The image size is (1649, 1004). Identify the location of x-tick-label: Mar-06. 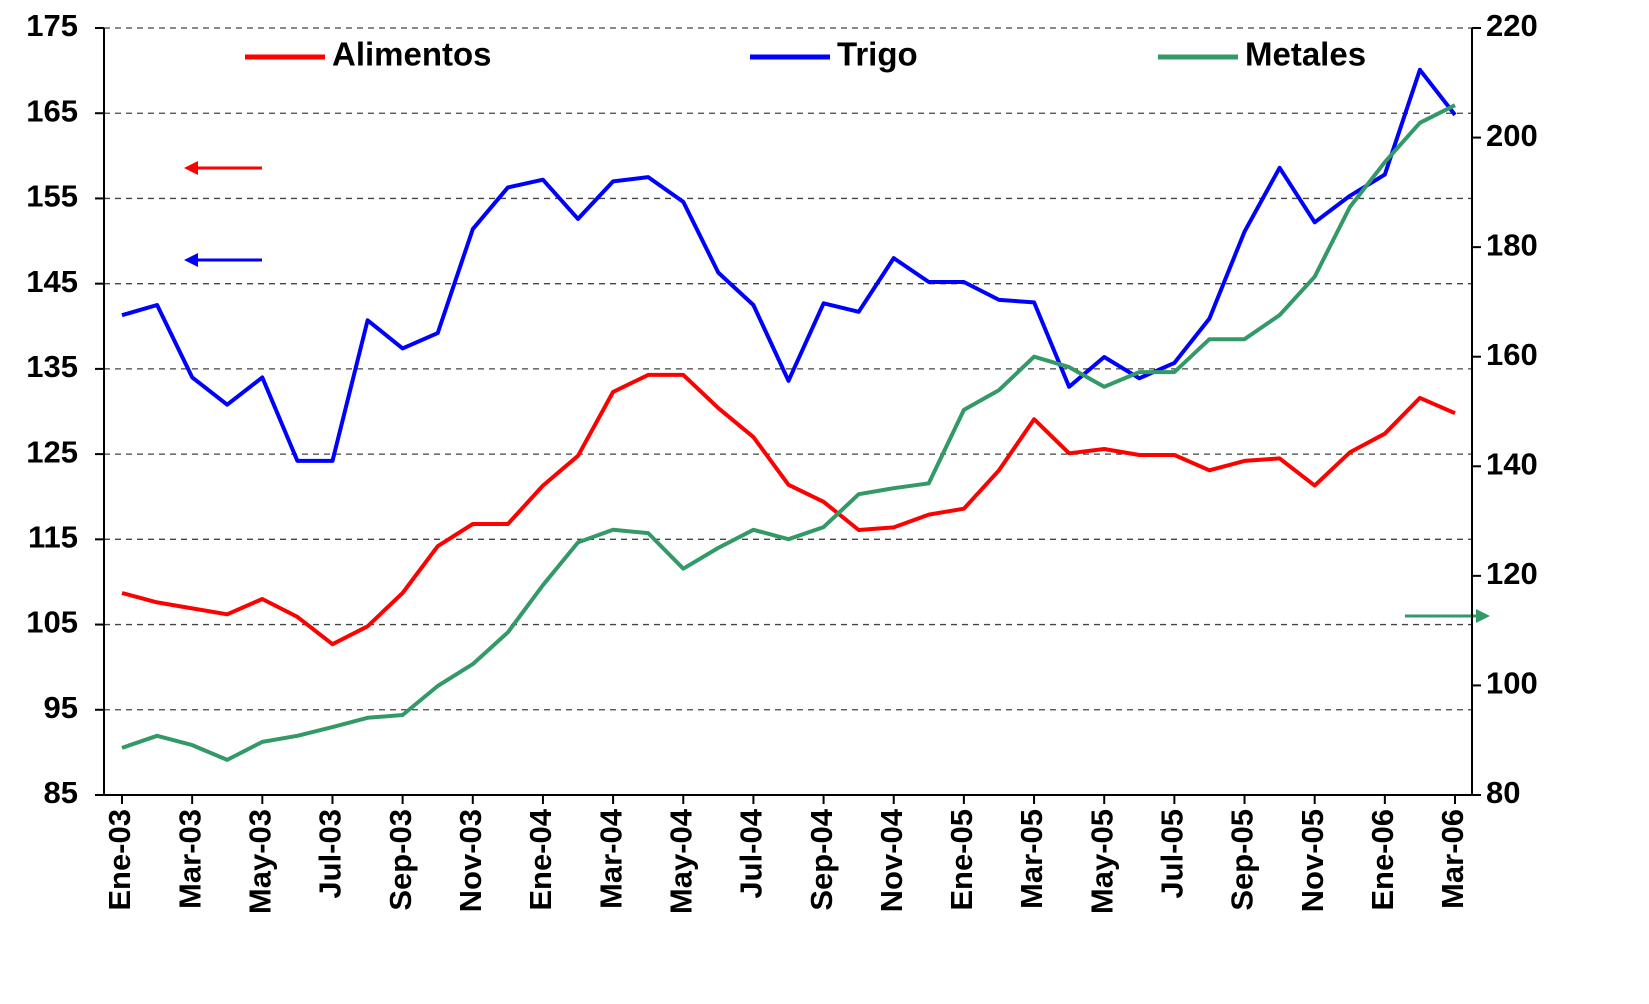
(1452, 859).